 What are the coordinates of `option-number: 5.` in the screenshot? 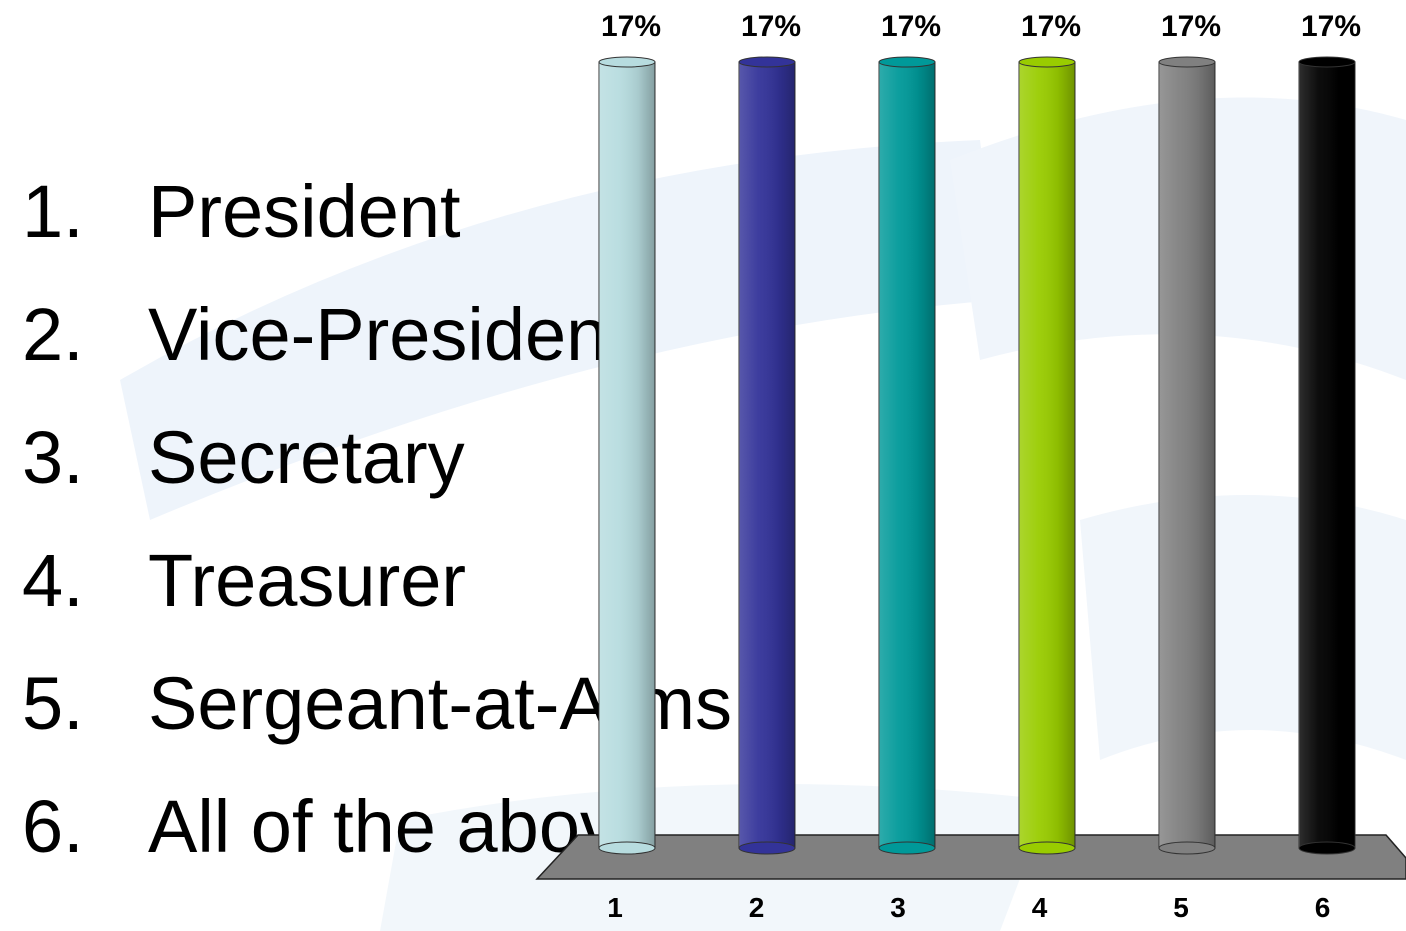 It's located at (53, 703).